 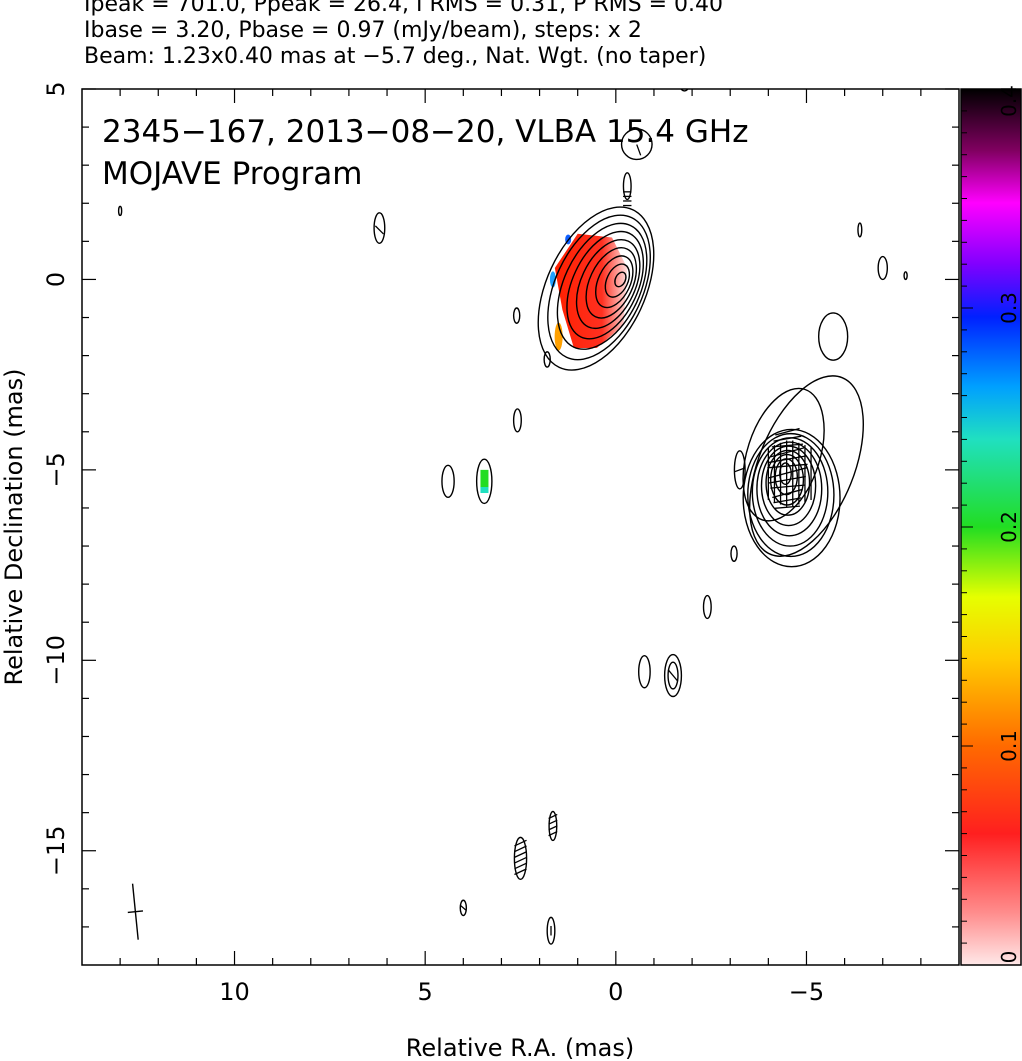 I want to click on x-tick-label: 5, so click(x=425, y=992).